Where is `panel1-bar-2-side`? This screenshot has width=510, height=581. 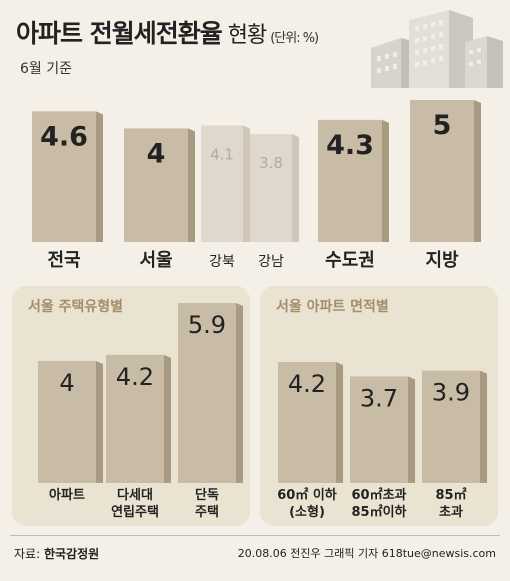 panel1-bar-2-side is located at coordinates (239, 393).